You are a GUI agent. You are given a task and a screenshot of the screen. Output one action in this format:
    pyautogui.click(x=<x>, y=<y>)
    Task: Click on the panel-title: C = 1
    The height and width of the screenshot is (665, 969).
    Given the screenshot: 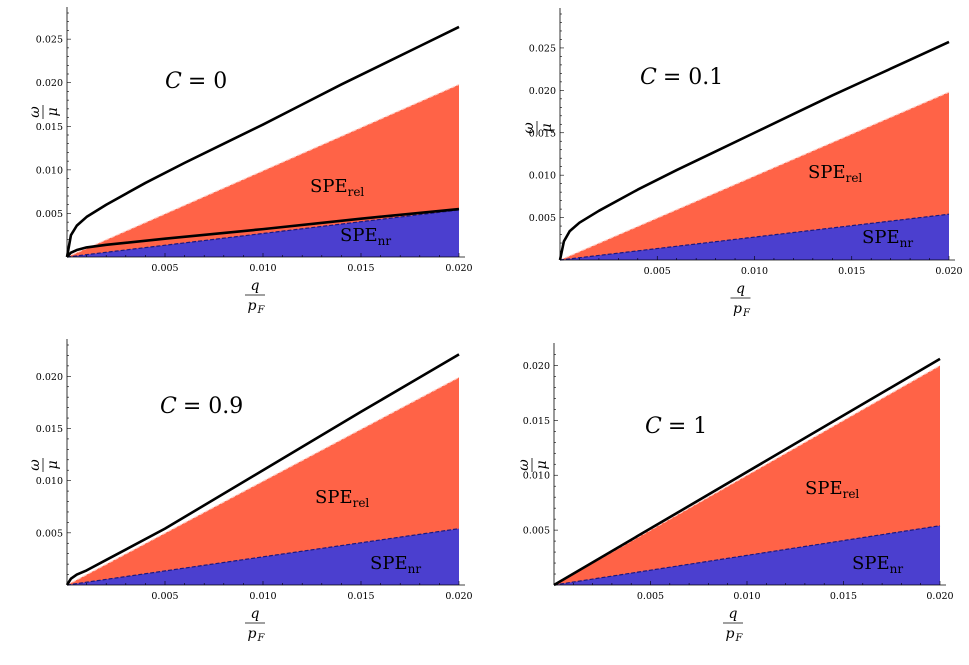 What is the action you would take?
    pyautogui.click(x=676, y=426)
    